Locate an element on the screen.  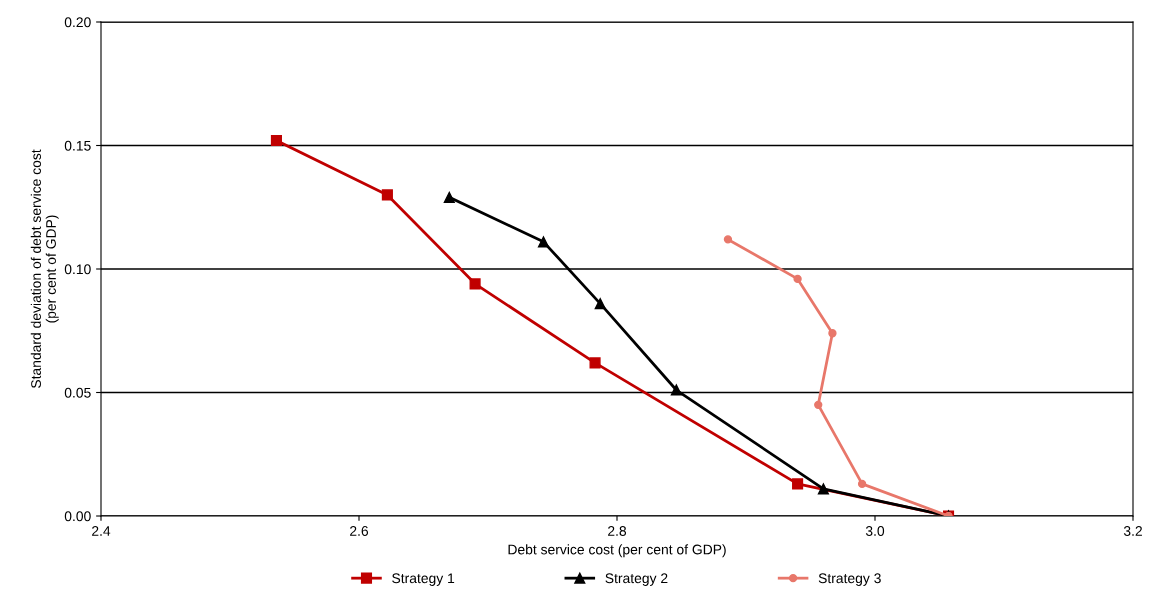
x-tick-label: 2.4 is located at coordinates (101, 531).